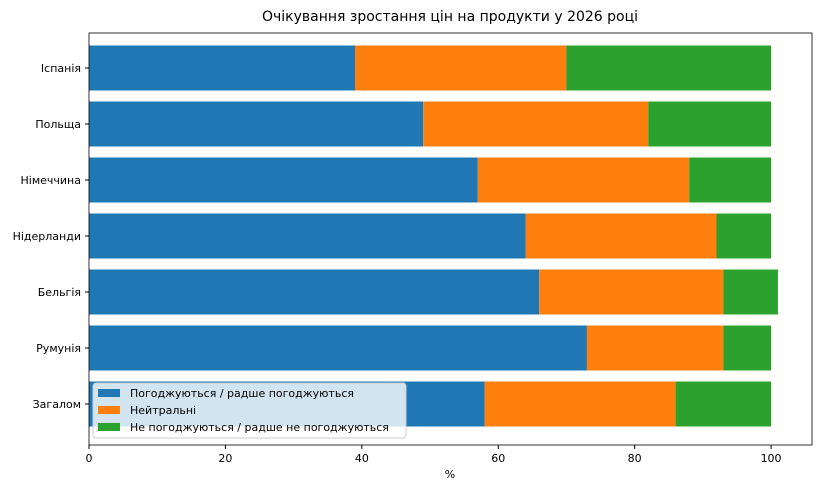 The height and width of the screenshot is (493, 820). Describe the element at coordinates (498, 458) in the screenshot. I see `x-tick-label: 60` at that location.